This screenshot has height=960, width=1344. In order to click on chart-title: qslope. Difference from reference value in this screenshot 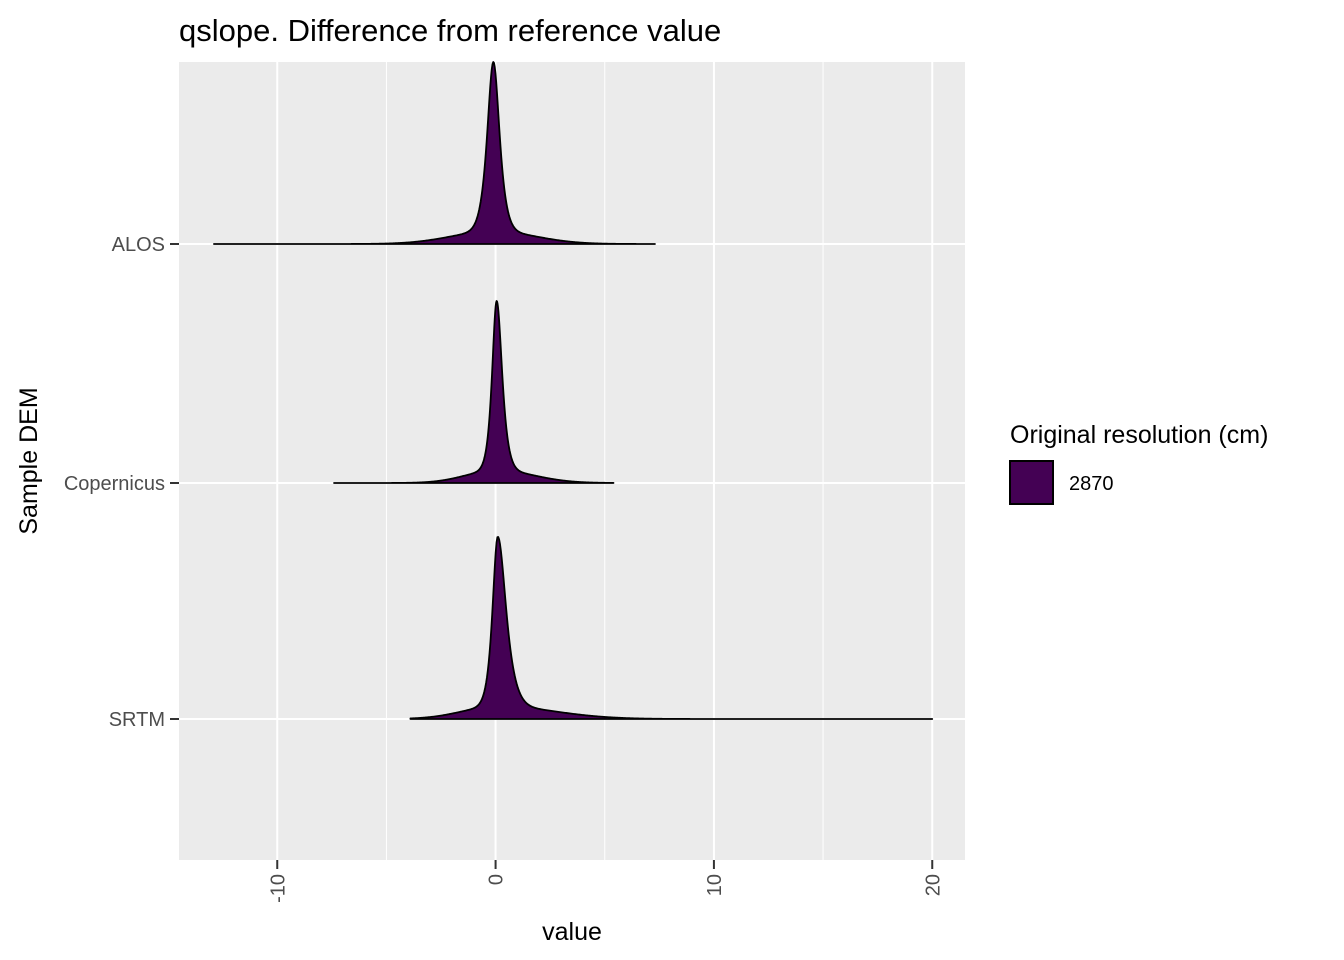, I will do `click(450, 30)`.